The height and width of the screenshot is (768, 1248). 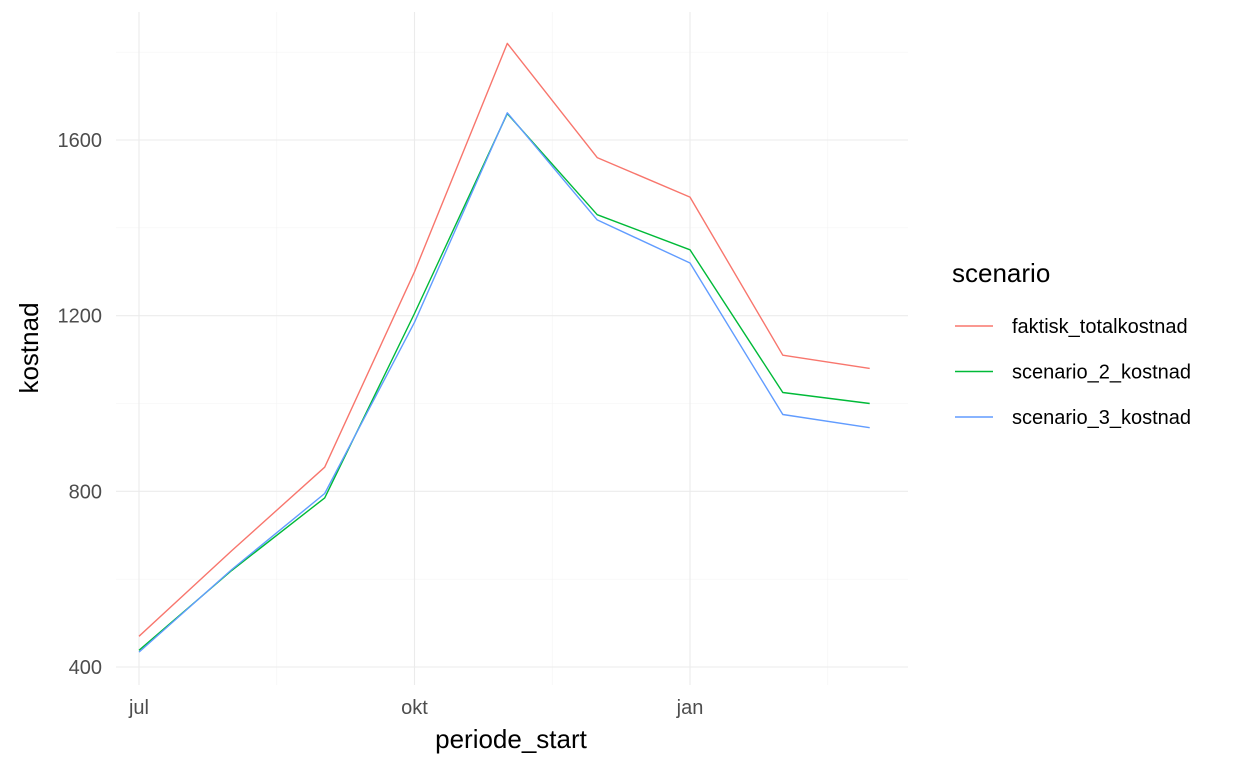 What do you see at coordinates (1001, 273) in the screenshot?
I see `legend-title: scenario` at bounding box center [1001, 273].